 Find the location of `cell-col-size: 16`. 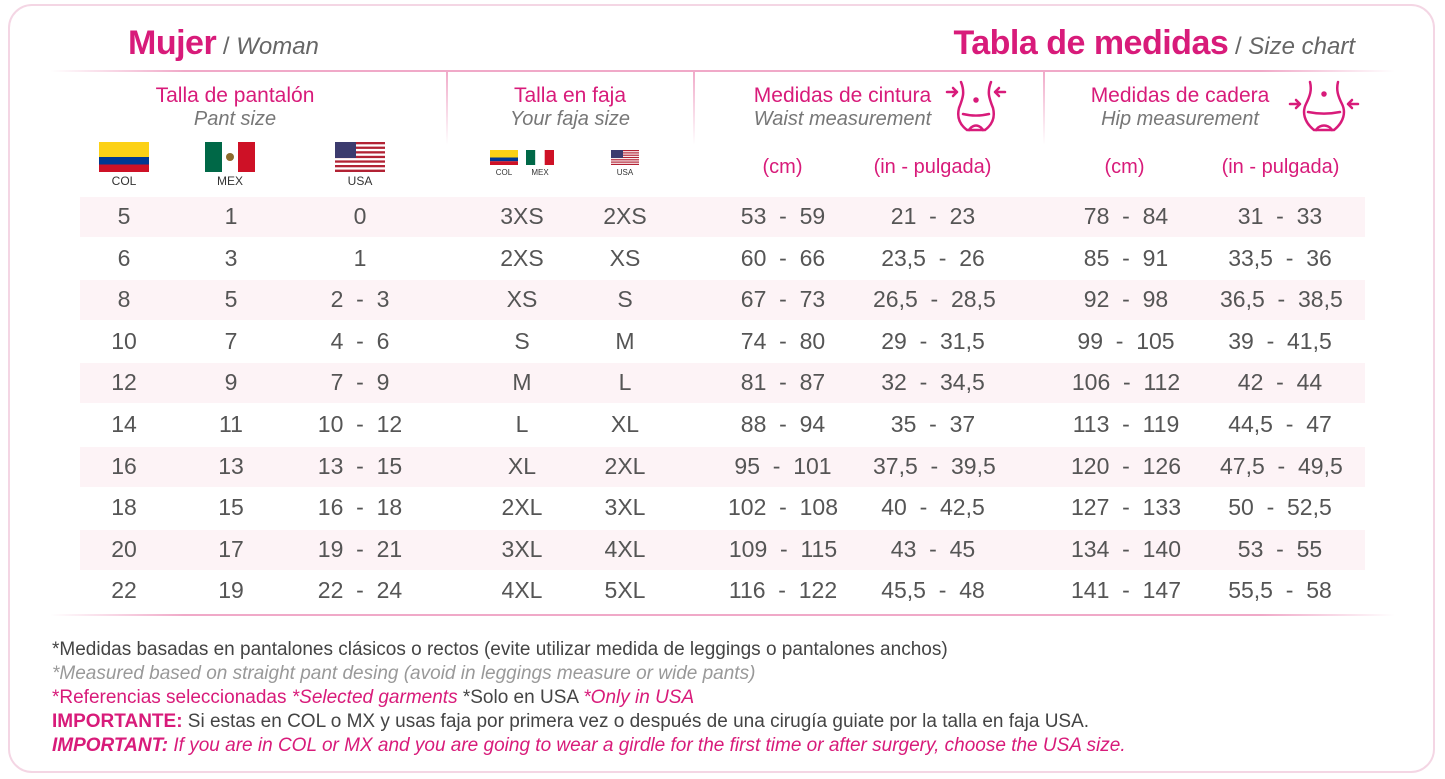

cell-col-size: 16 is located at coordinates (124, 465).